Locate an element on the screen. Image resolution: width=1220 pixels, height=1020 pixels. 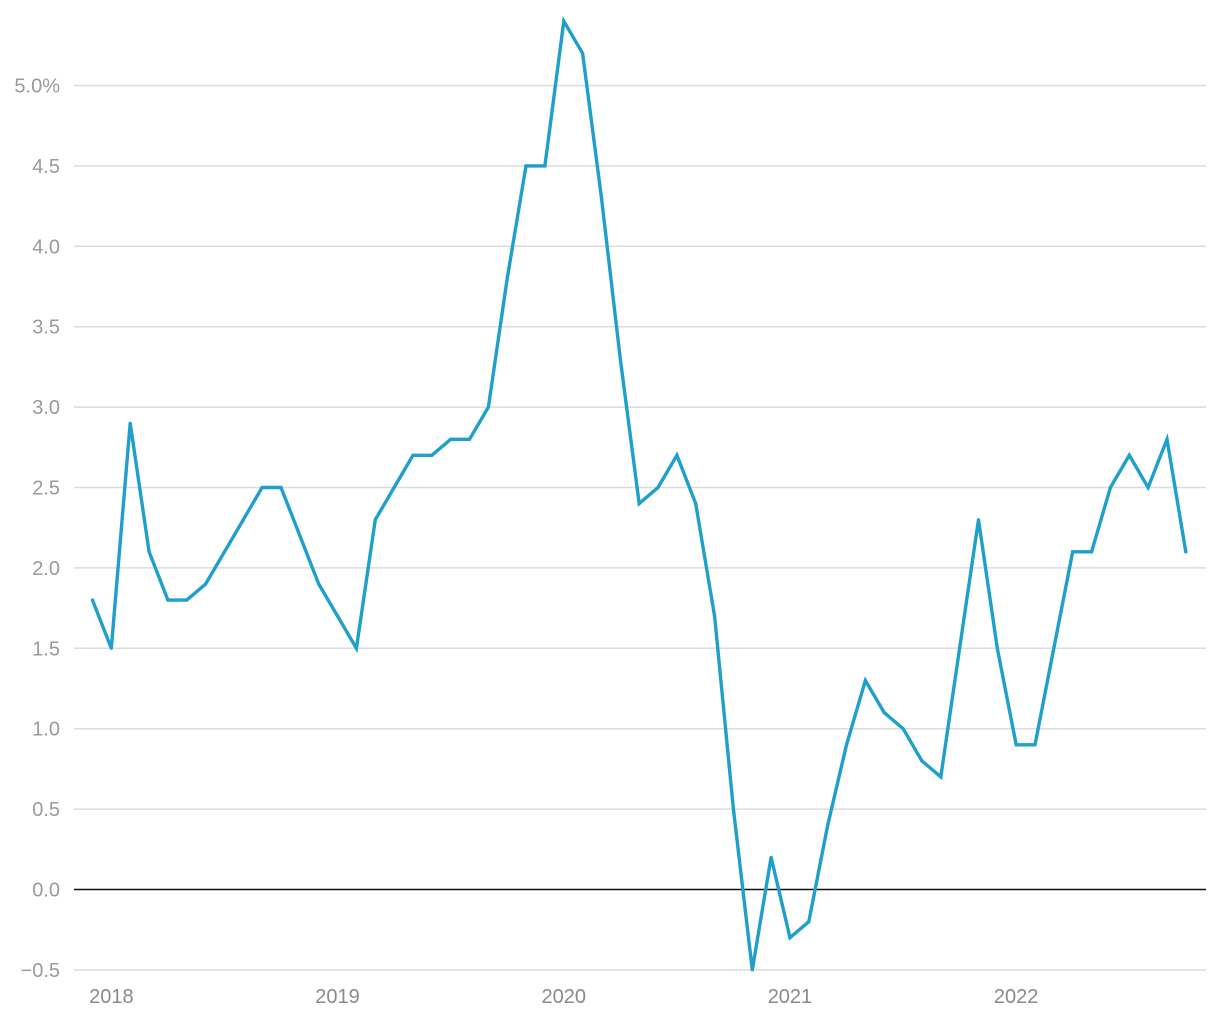
y-axis-tick-labels: 5.0% 4.5 4.0 3.5 3.0 2.5 2.0 1.5 1.0 0.5 0.0 −0.5 is located at coordinates (37, 529).